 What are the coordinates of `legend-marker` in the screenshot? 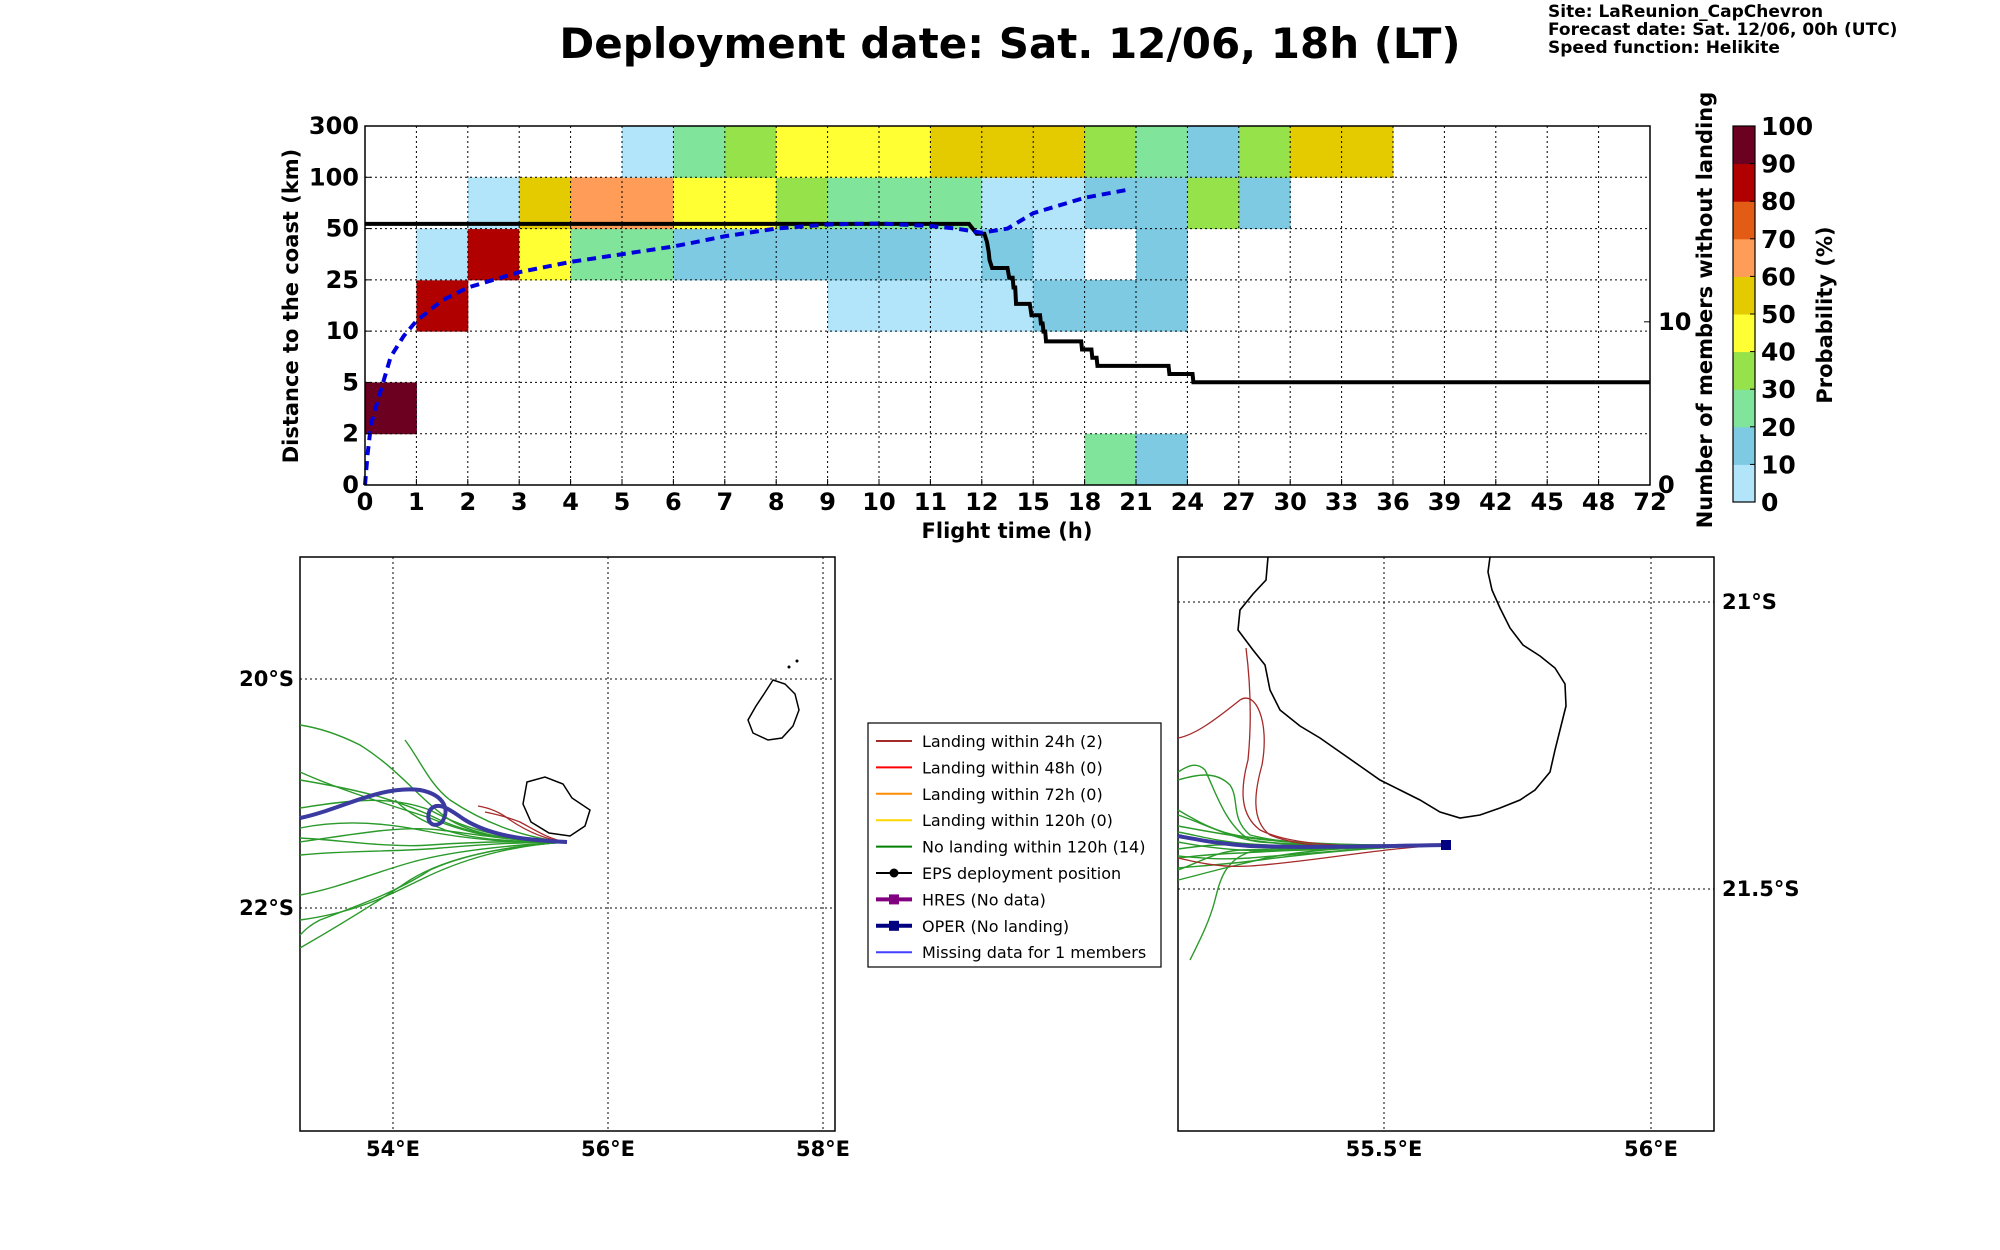 It's located at (894, 925).